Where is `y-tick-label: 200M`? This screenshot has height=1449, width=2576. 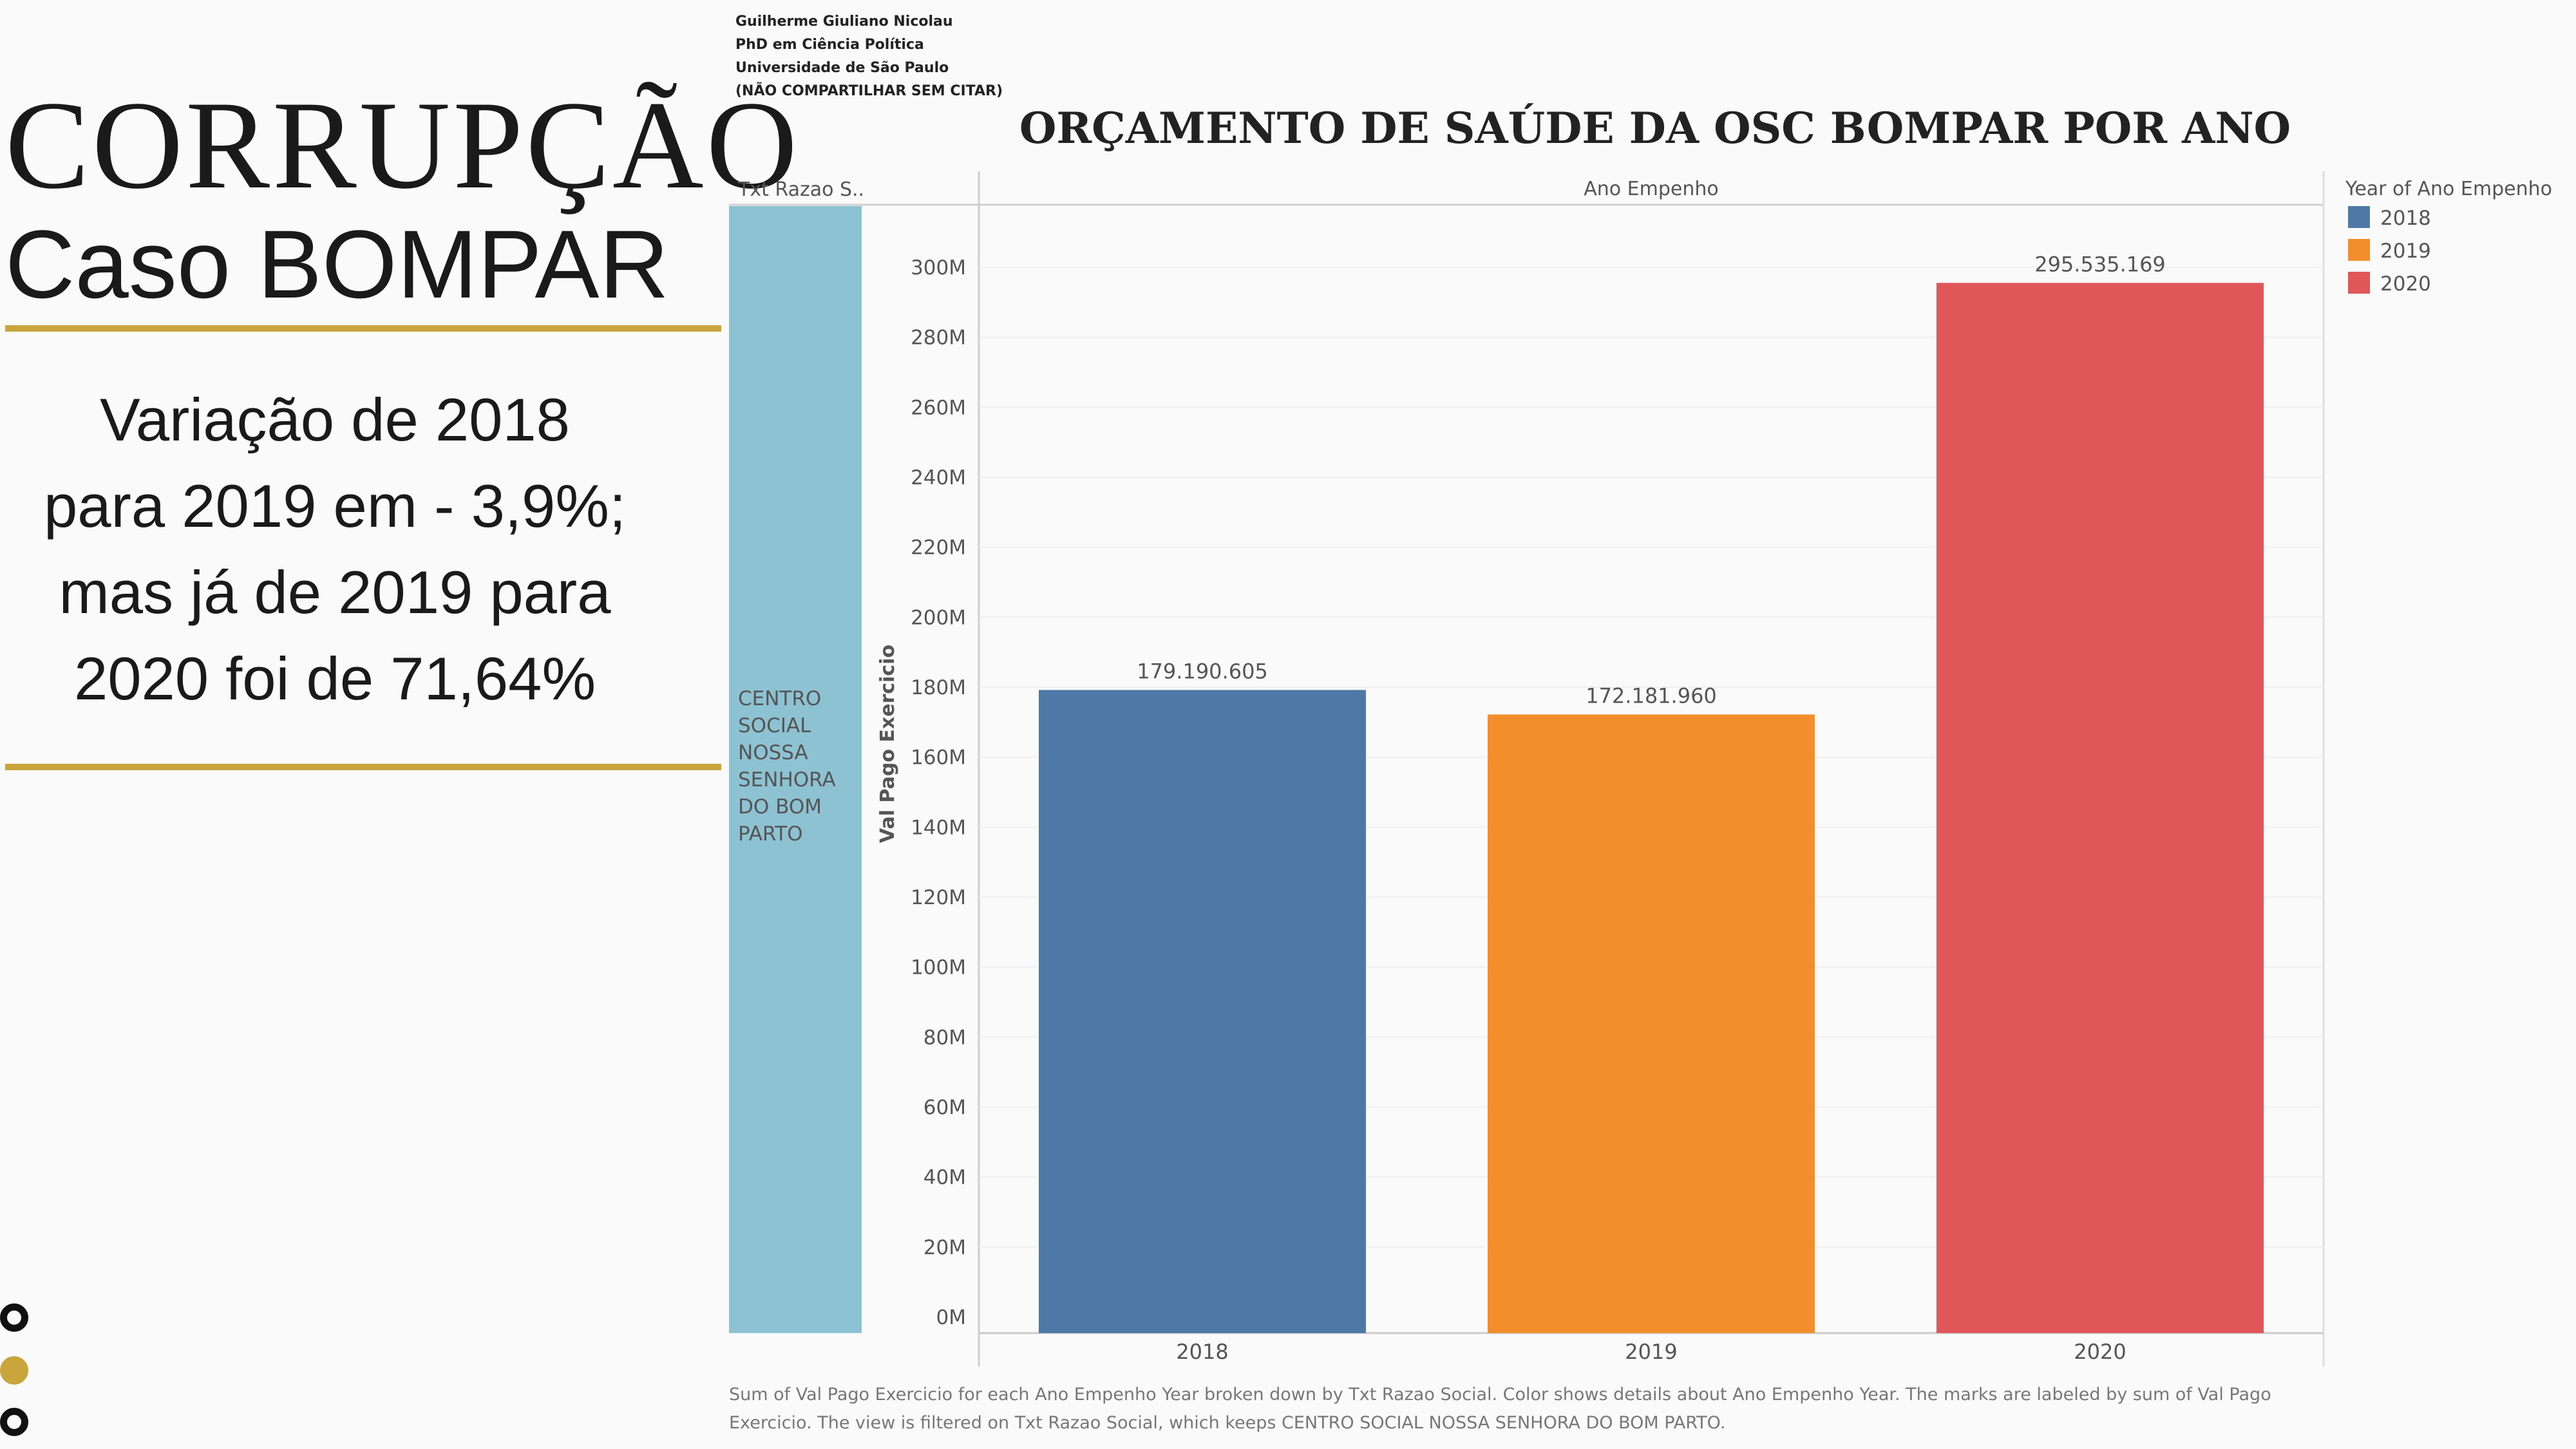 y-tick-label: 200M is located at coordinates (939, 618).